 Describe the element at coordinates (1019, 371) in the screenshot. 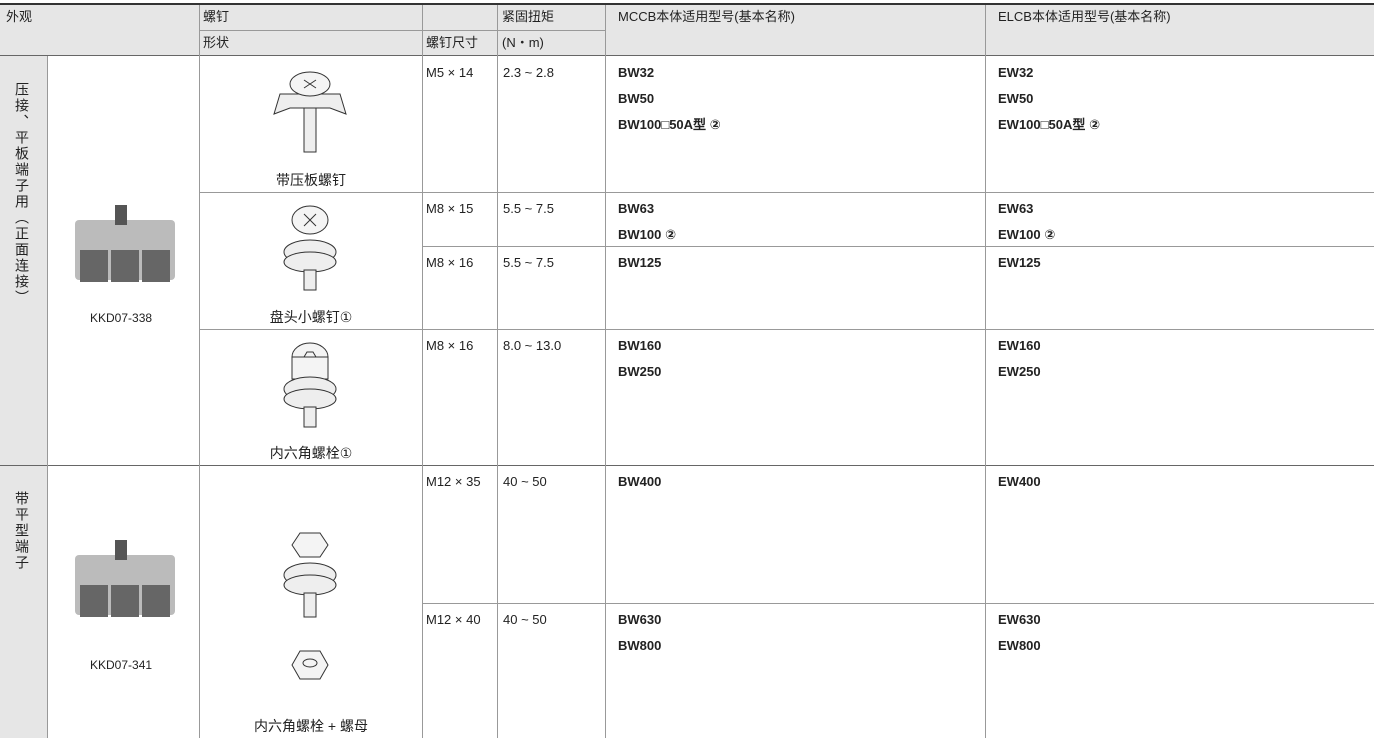

I see `elcb-model: EW250` at that location.